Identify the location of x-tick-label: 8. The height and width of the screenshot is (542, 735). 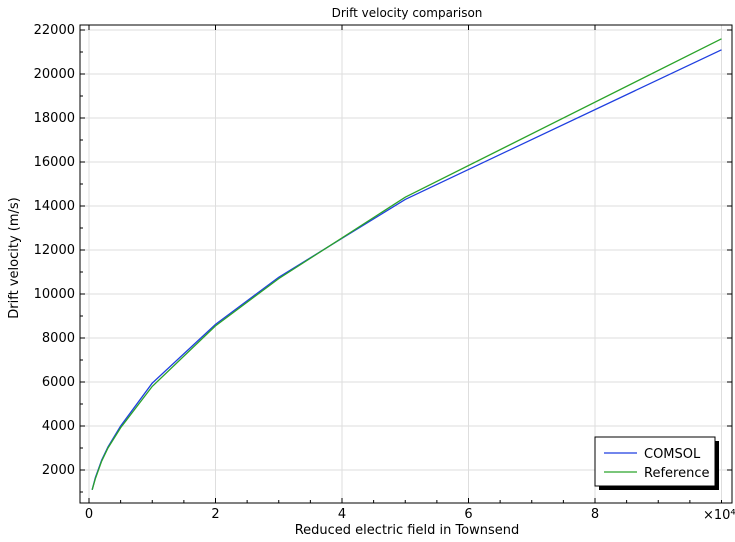
(595, 514).